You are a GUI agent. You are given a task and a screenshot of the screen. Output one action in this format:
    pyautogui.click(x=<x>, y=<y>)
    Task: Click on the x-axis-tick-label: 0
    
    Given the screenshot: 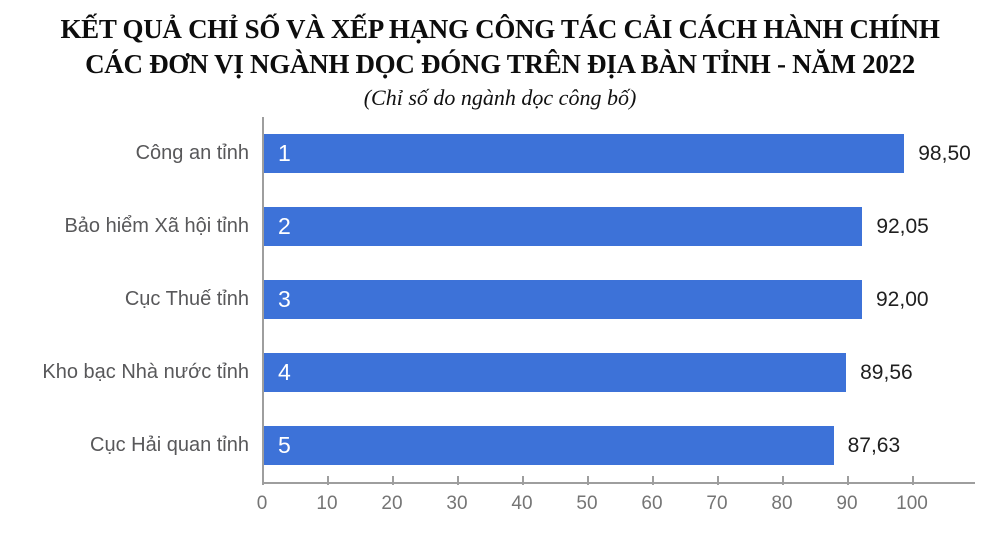 What is the action you would take?
    pyautogui.click(x=262, y=503)
    